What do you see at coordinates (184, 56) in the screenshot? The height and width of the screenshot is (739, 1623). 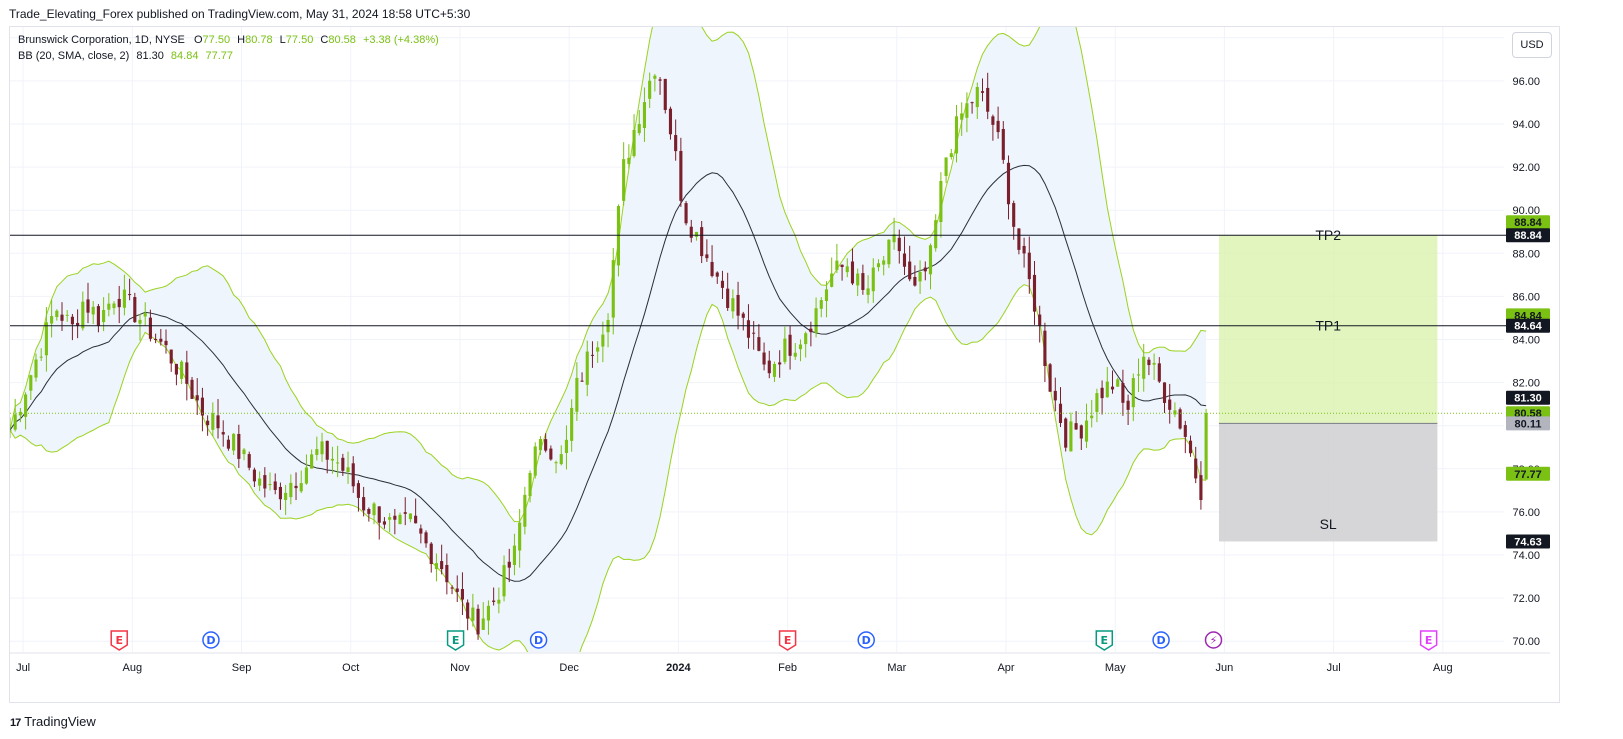 I see `bb-upper-value: 84.84` at bounding box center [184, 56].